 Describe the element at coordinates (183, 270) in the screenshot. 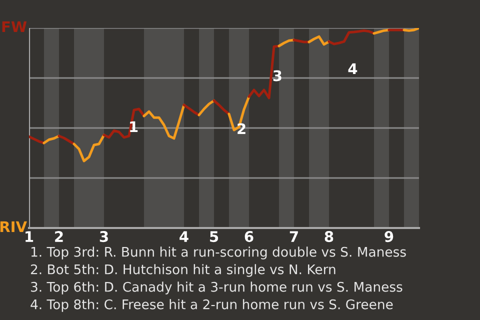

I see `text: 2. Bot 5th: D. Hutchison hit a single vs N. Kern` at that location.